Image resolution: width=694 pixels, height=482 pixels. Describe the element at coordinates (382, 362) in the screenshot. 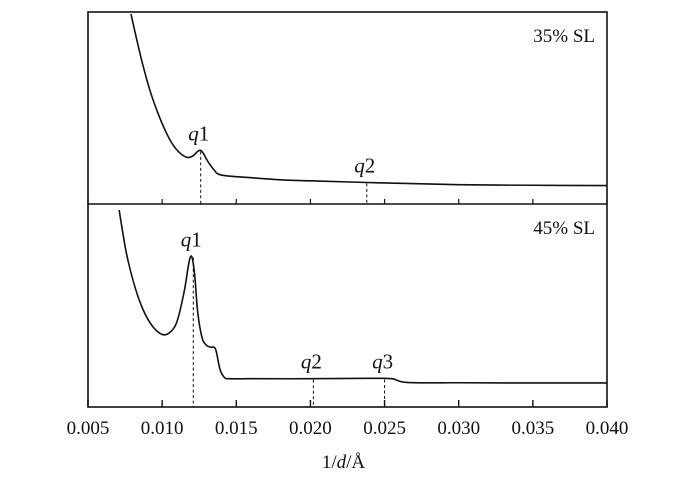

I see `peak-label-q3: q3` at that location.